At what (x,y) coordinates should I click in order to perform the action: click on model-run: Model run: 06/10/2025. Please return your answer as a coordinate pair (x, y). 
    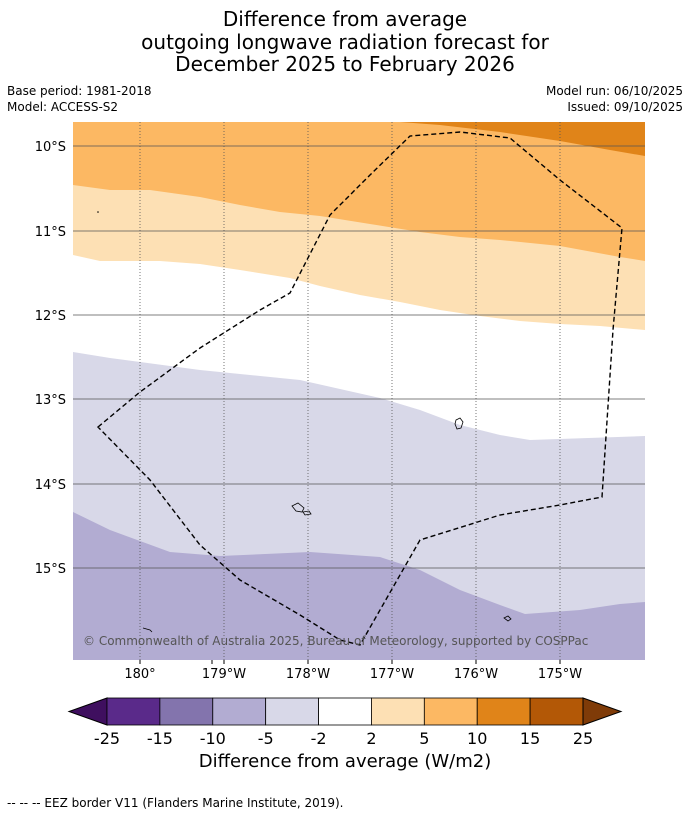
    Looking at the image, I should click on (614, 91).